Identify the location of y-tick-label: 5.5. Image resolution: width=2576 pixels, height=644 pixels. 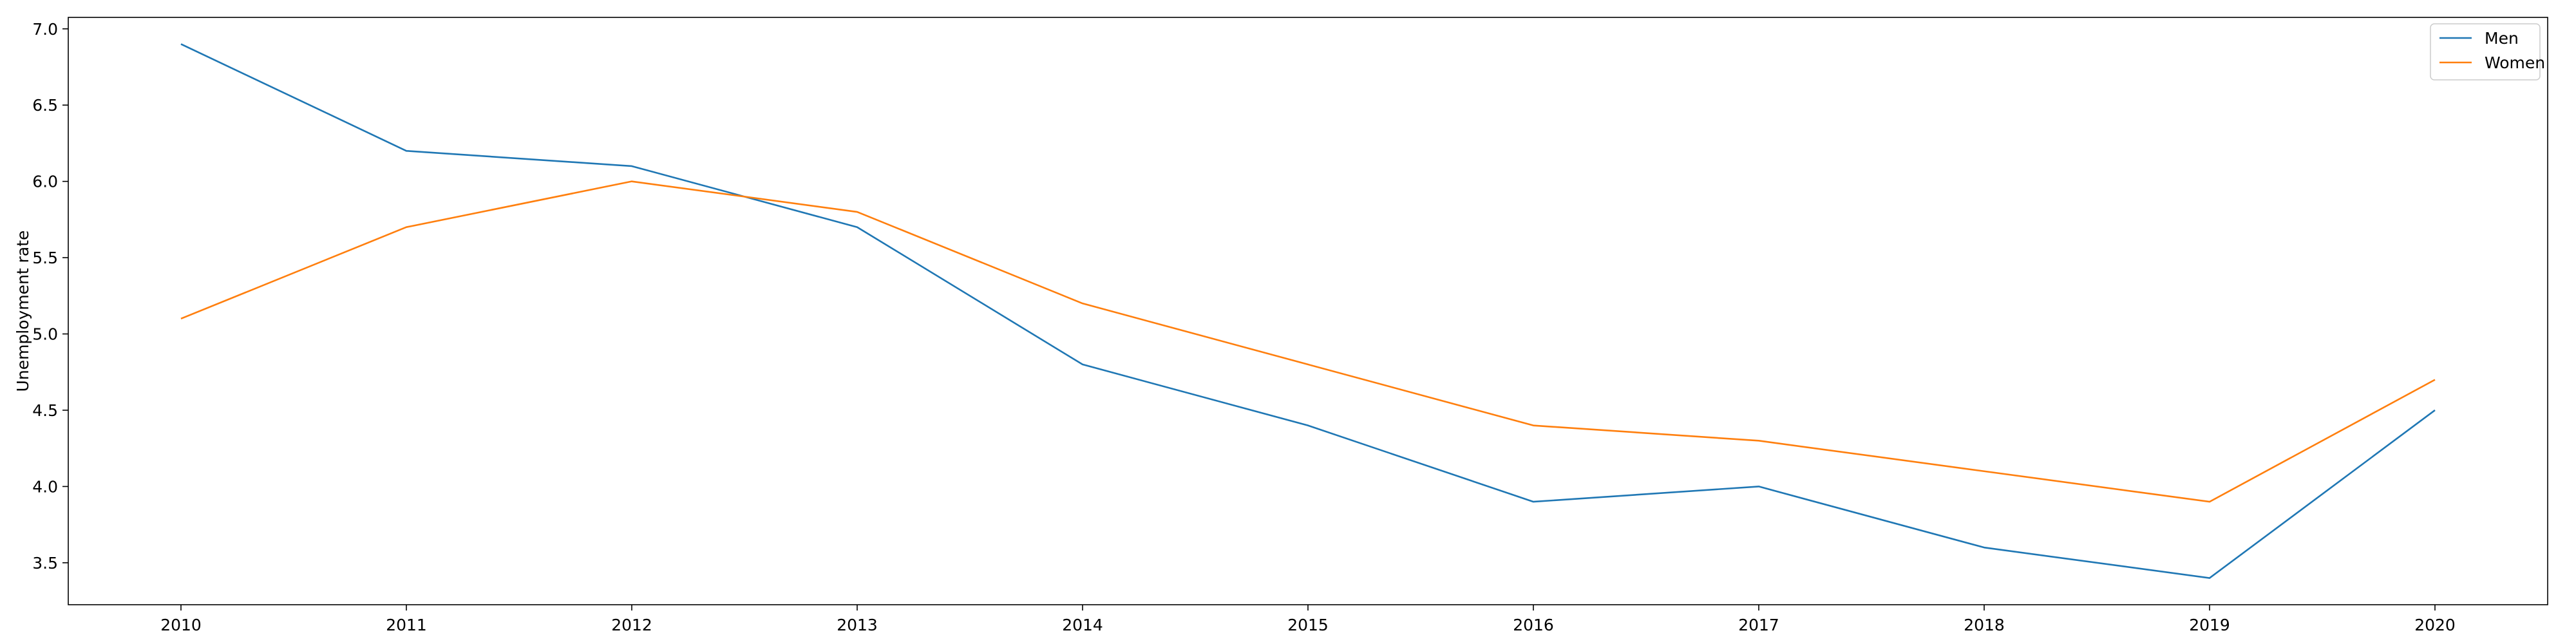
(45, 258).